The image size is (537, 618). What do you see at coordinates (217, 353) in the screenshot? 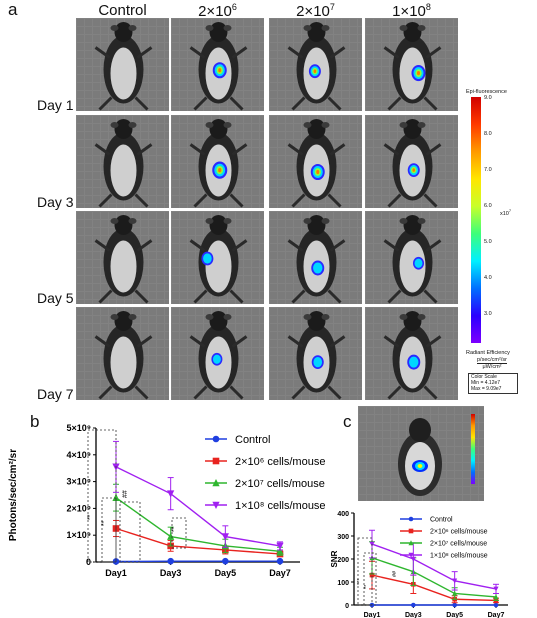
I see `mouse-image-r3-c1` at bounding box center [217, 353].